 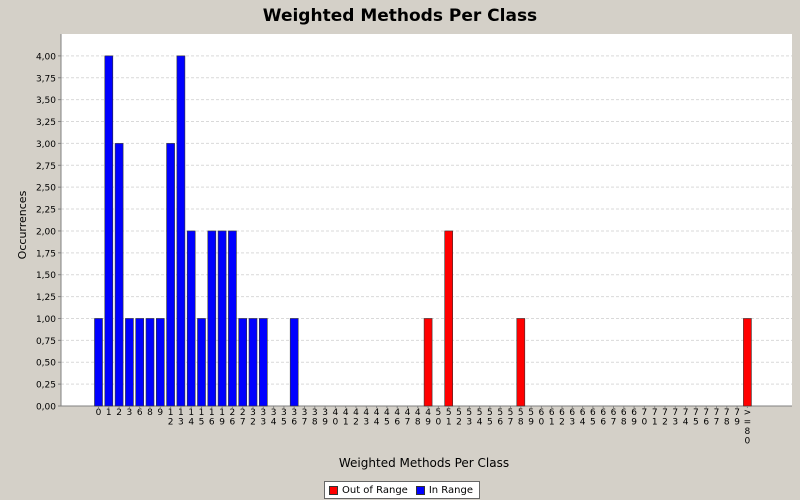 What do you see at coordinates (46, 276) in the screenshot?
I see `y-tick-label: 1,50` at bounding box center [46, 276].